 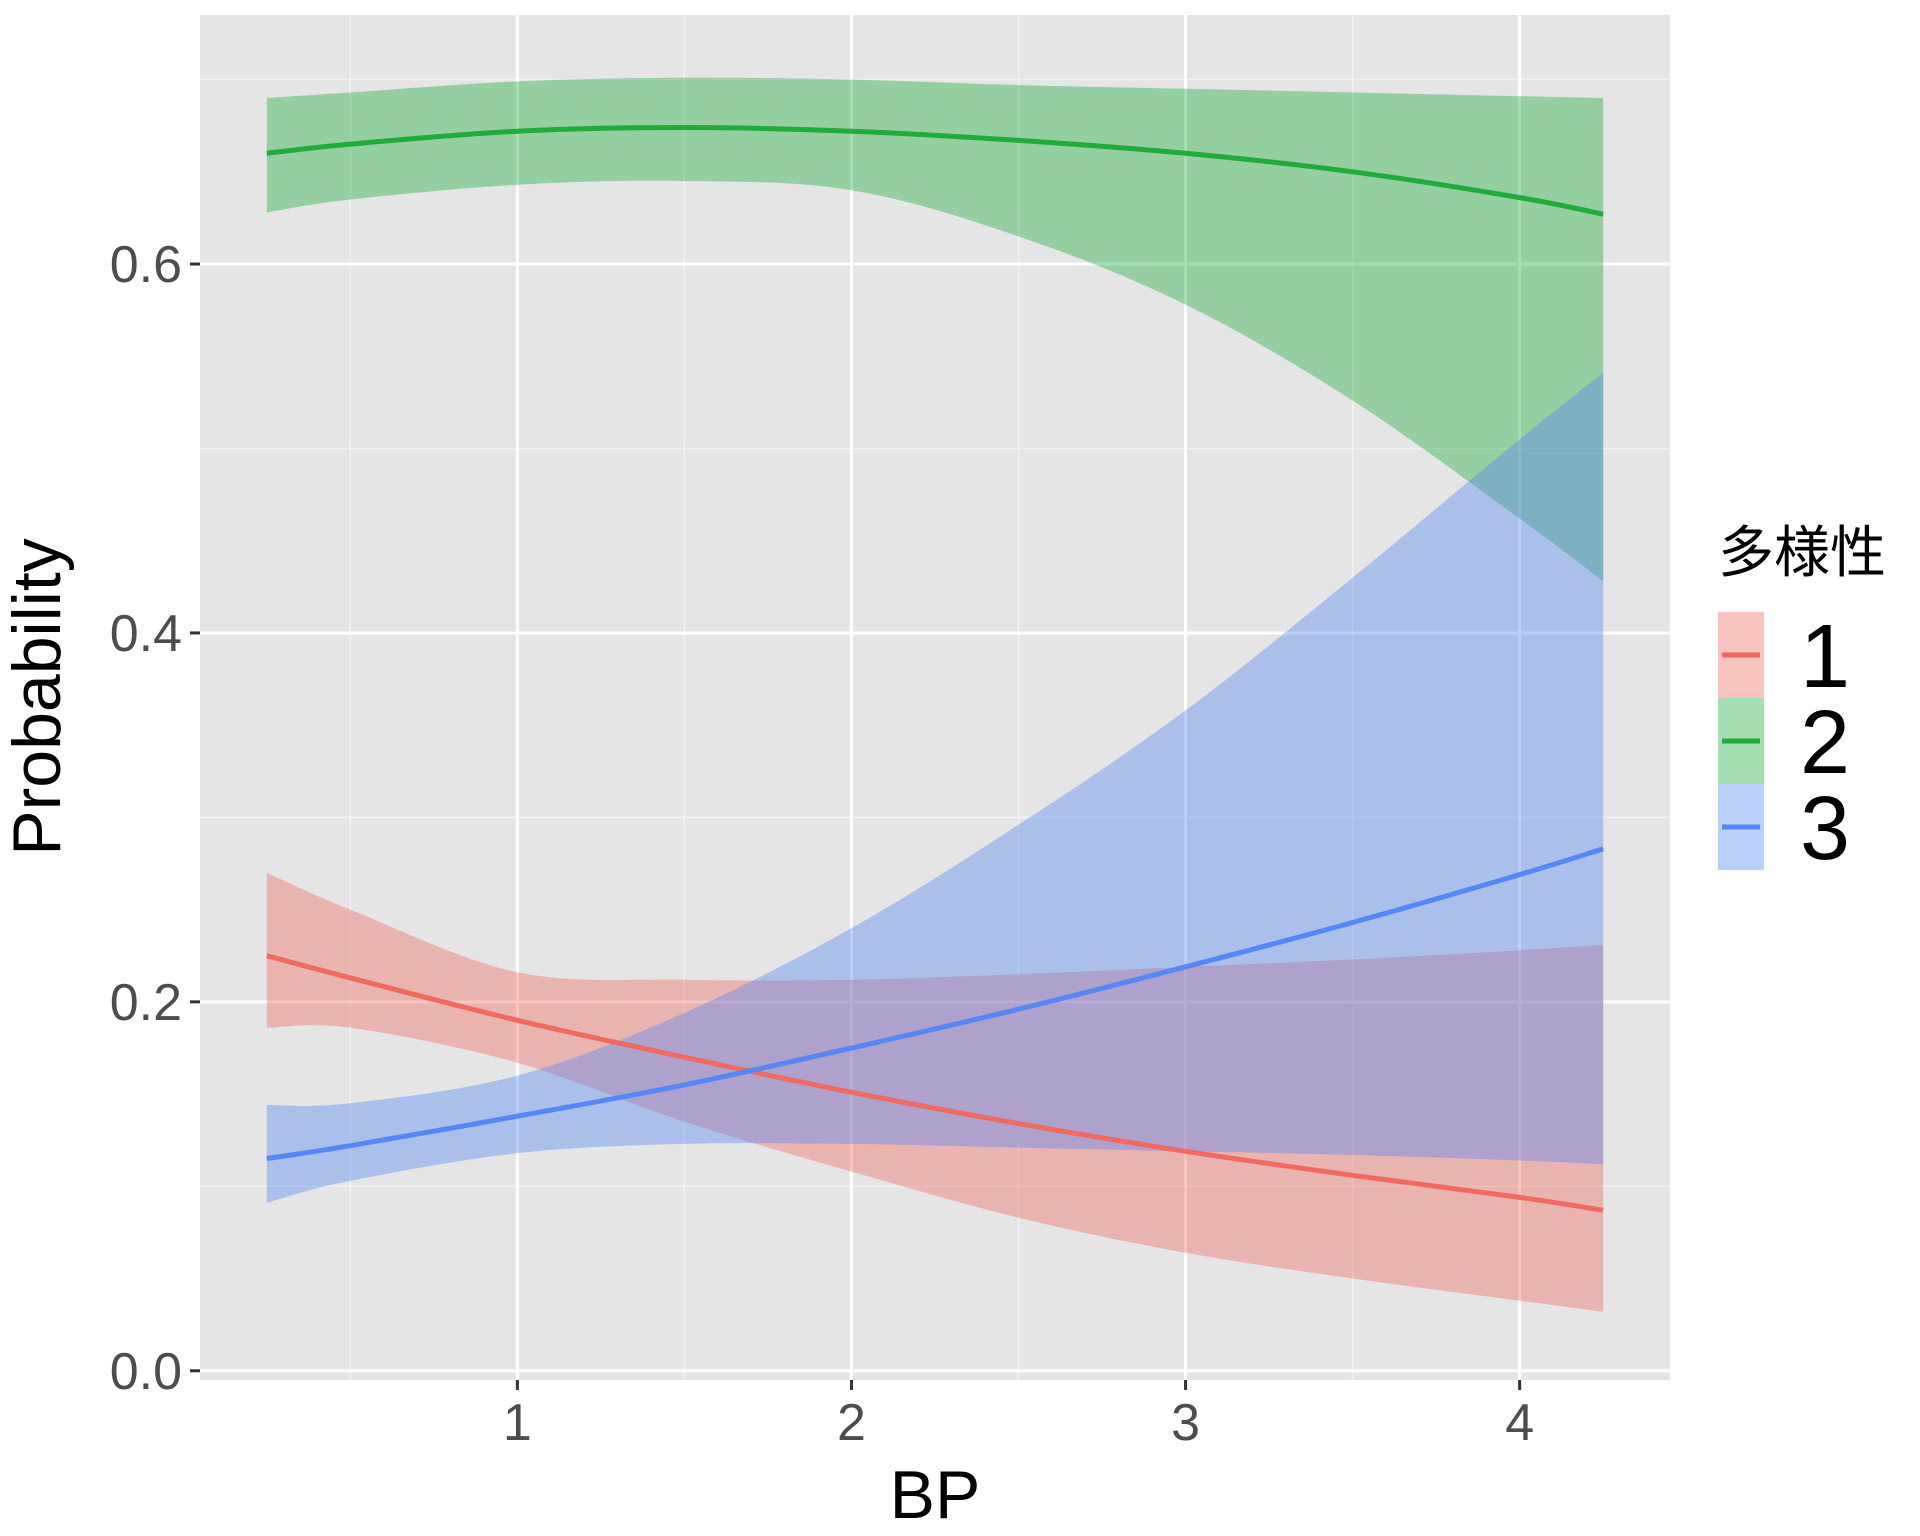 I want to click on legend-label-3: 3, so click(x=1825, y=829).